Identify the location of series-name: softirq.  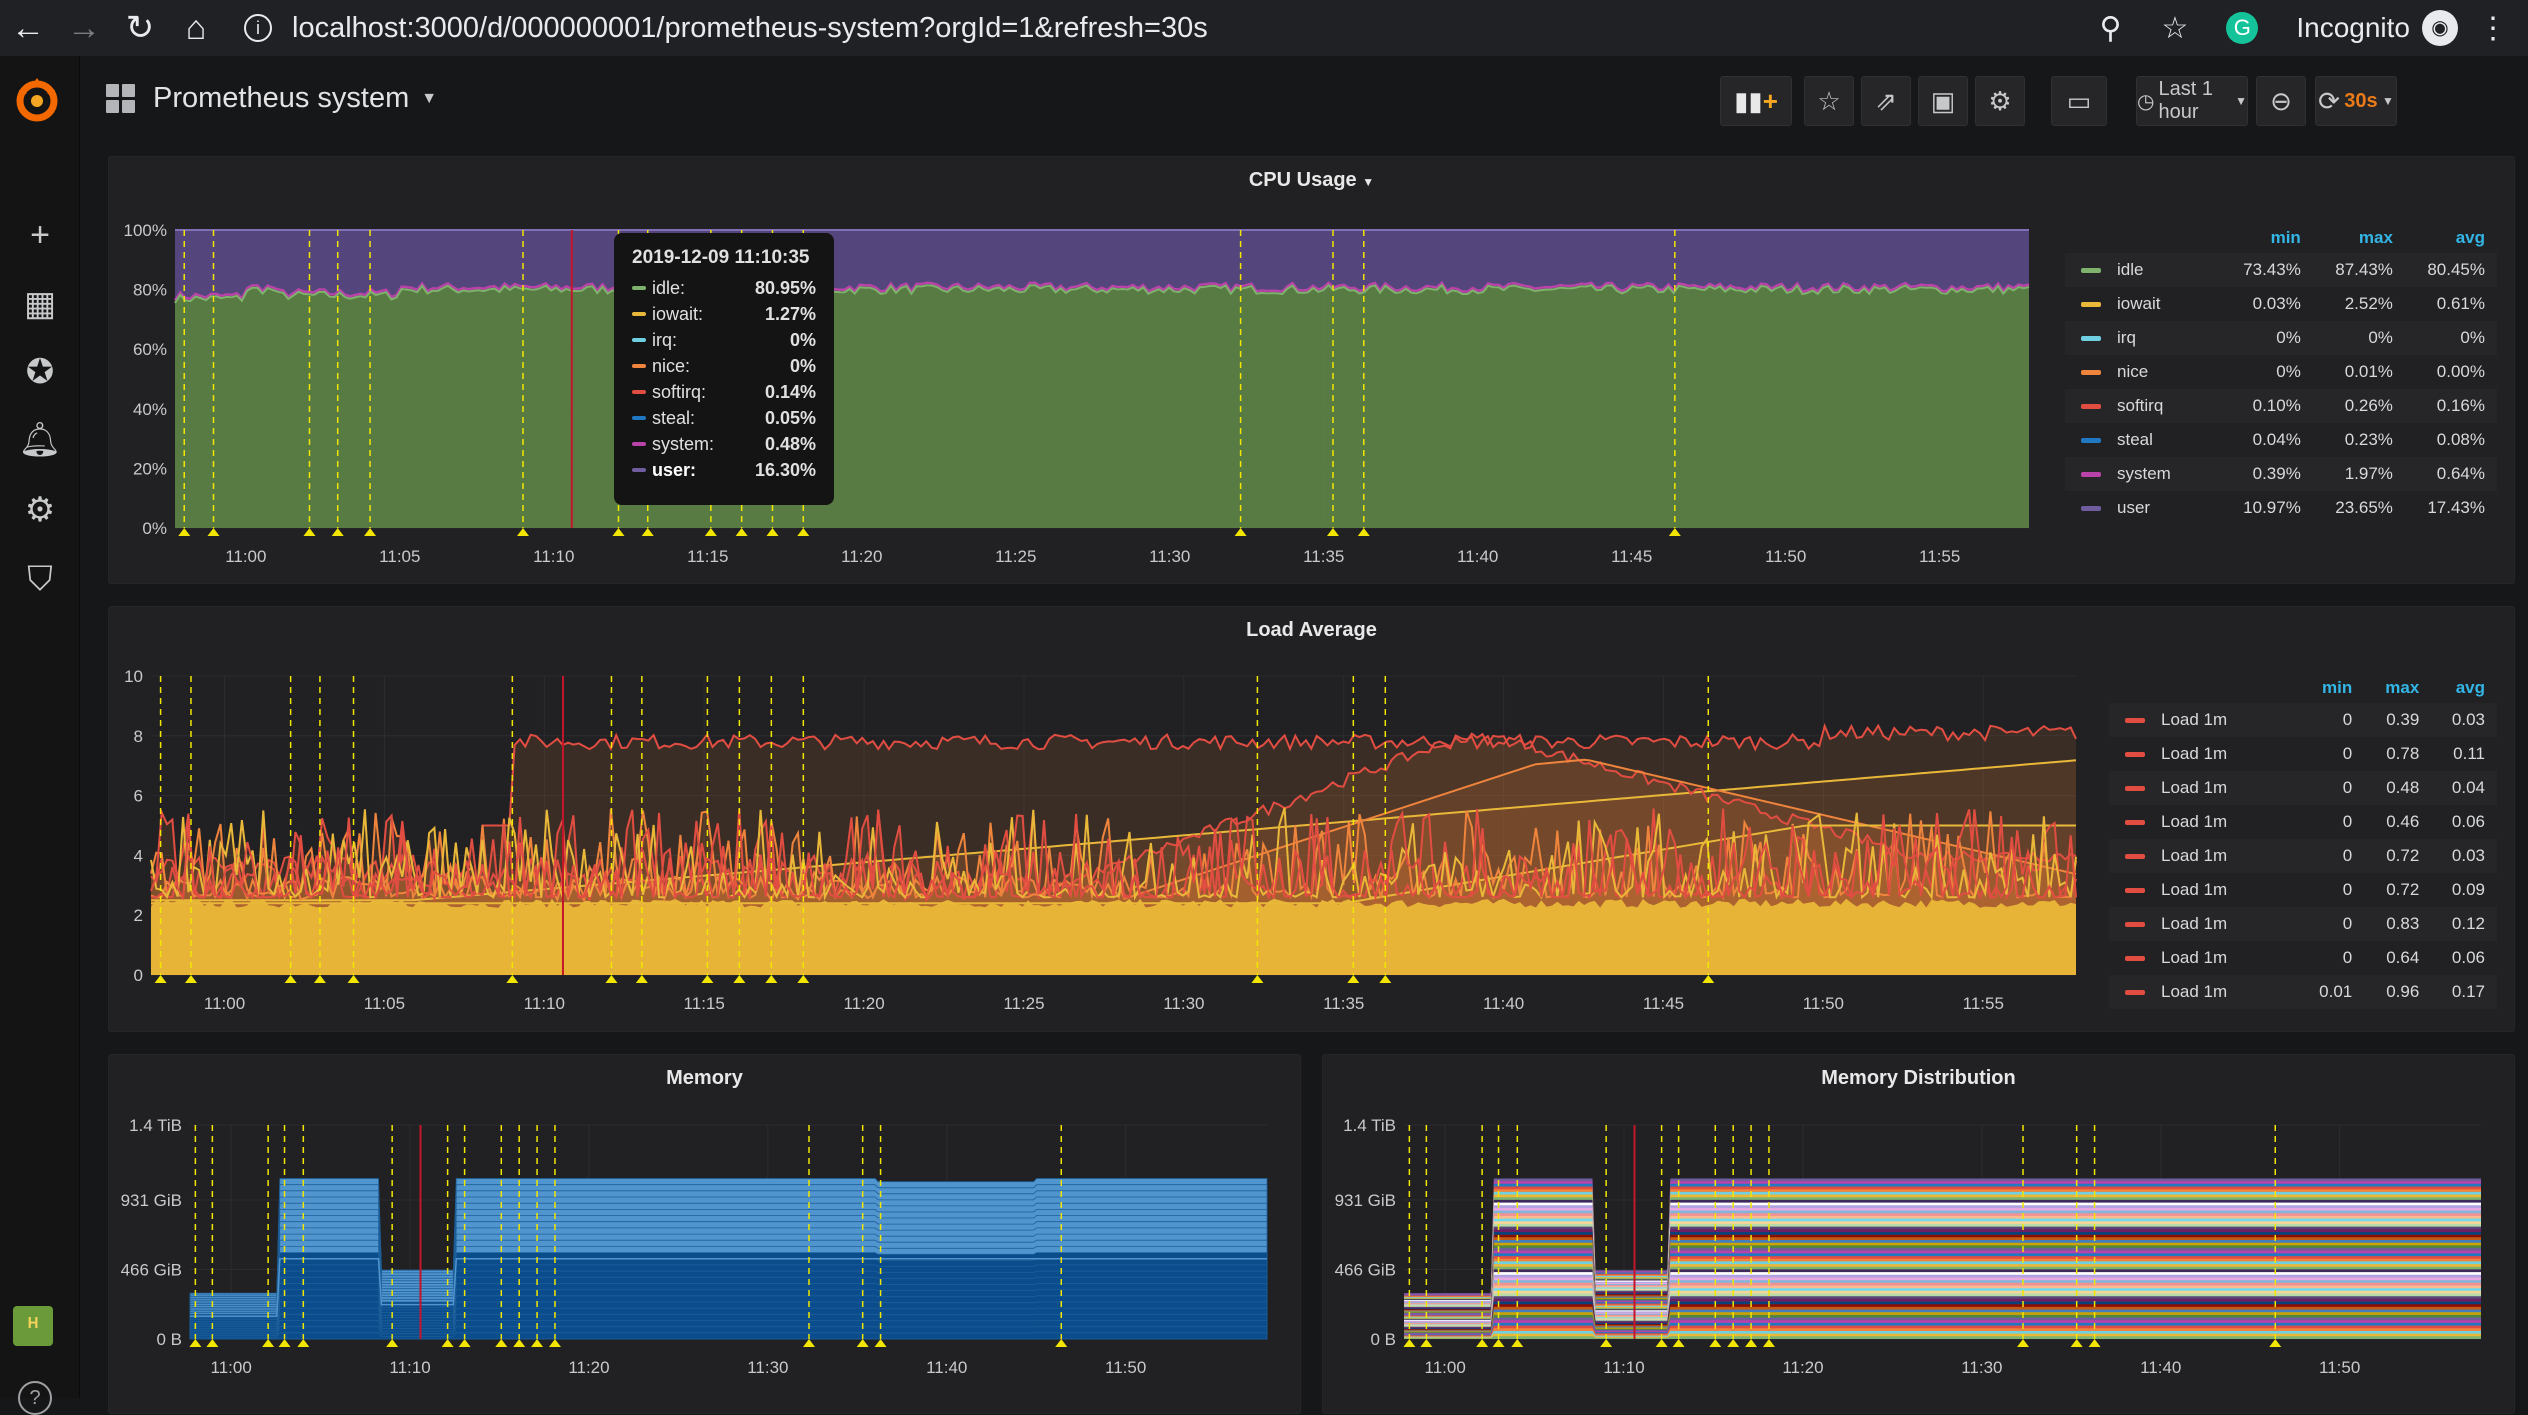
(2140, 405).